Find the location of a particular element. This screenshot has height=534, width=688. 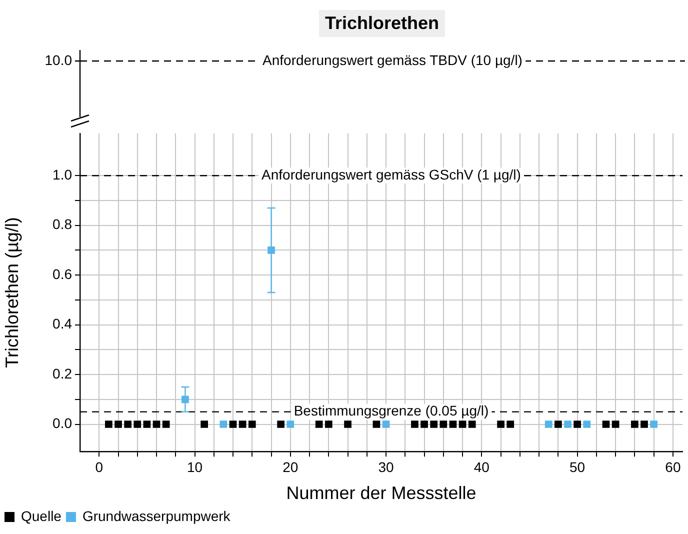

y-tick-label: 0.0 is located at coordinates (62, 423).